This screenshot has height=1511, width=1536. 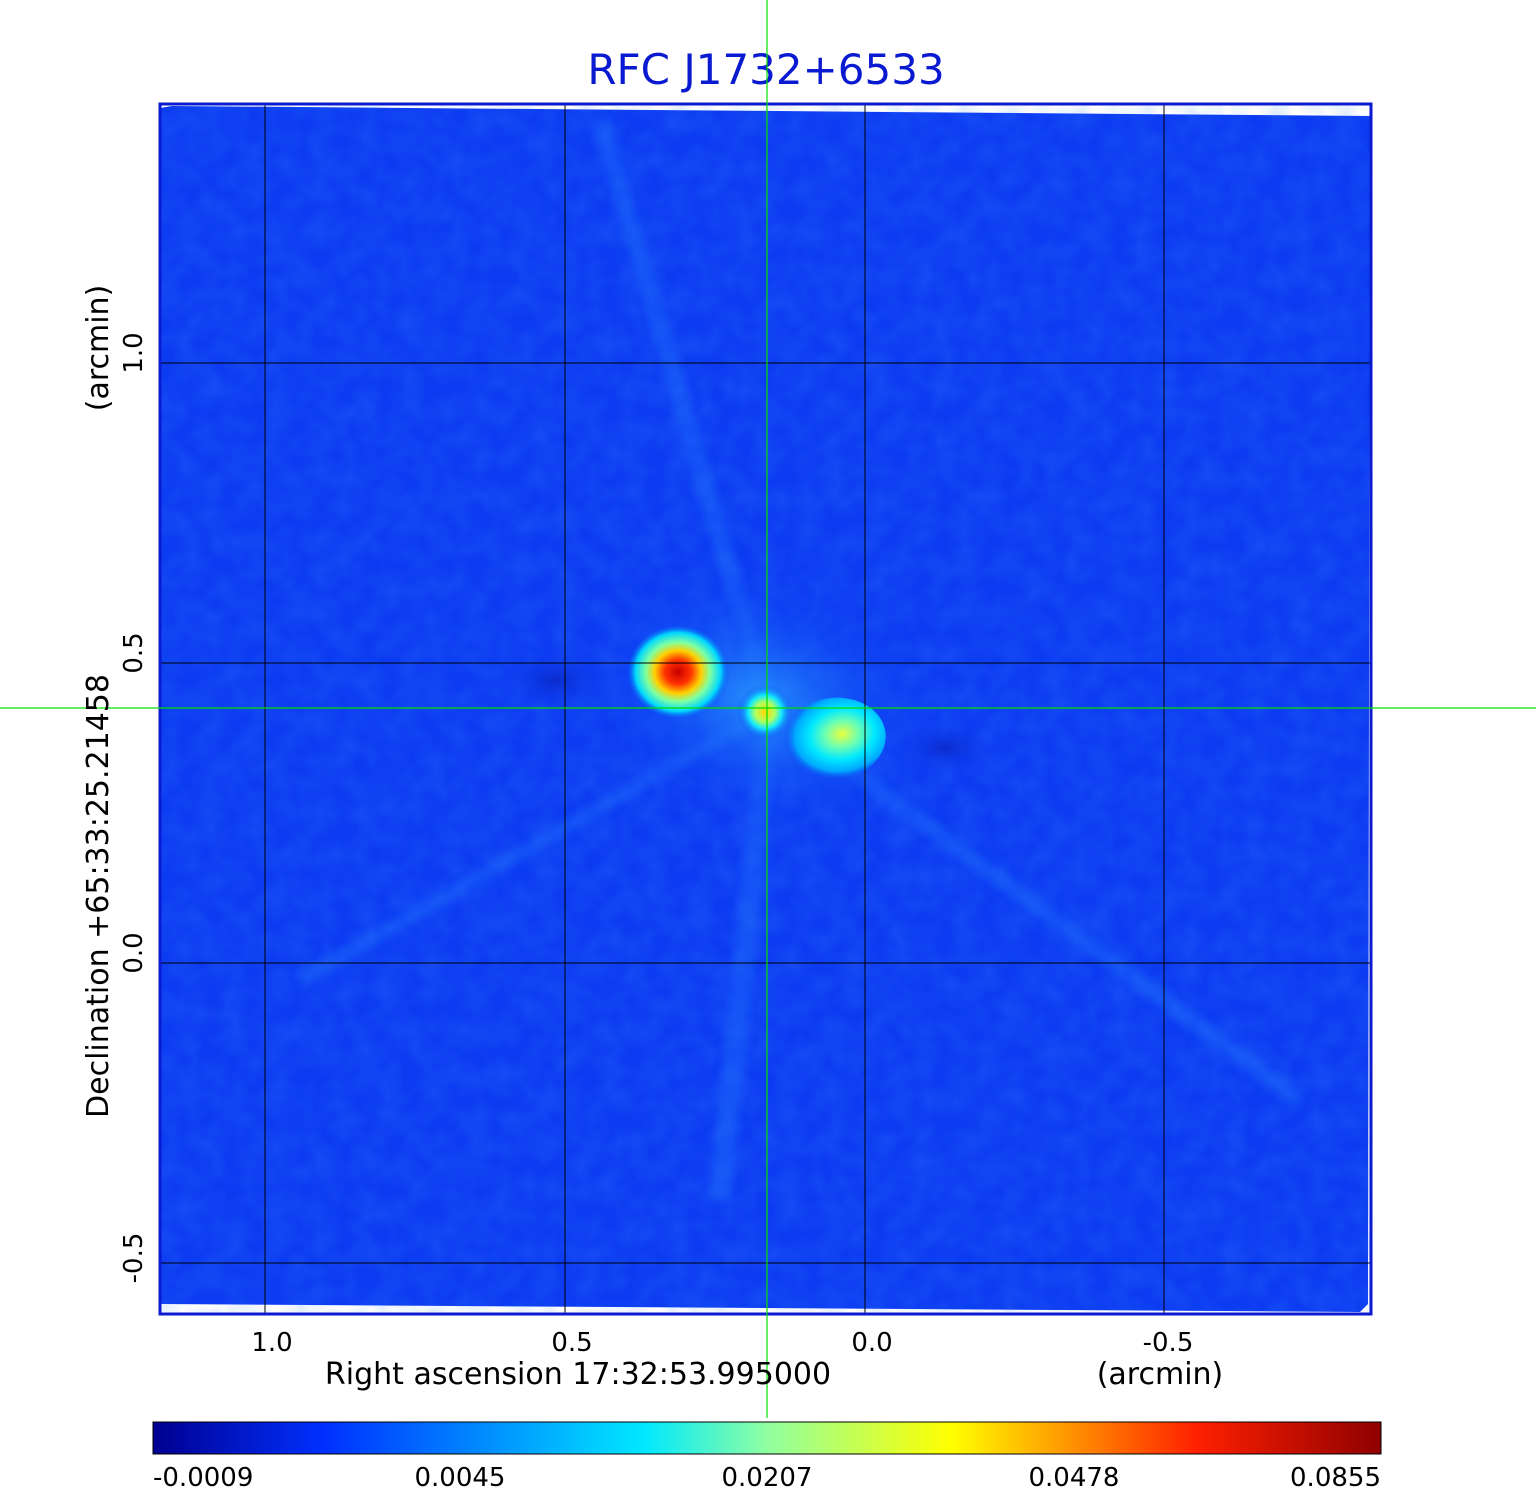 What do you see at coordinates (678, 672) in the screenshot?
I see `source-component-peak` at bounding box center [678, 672].